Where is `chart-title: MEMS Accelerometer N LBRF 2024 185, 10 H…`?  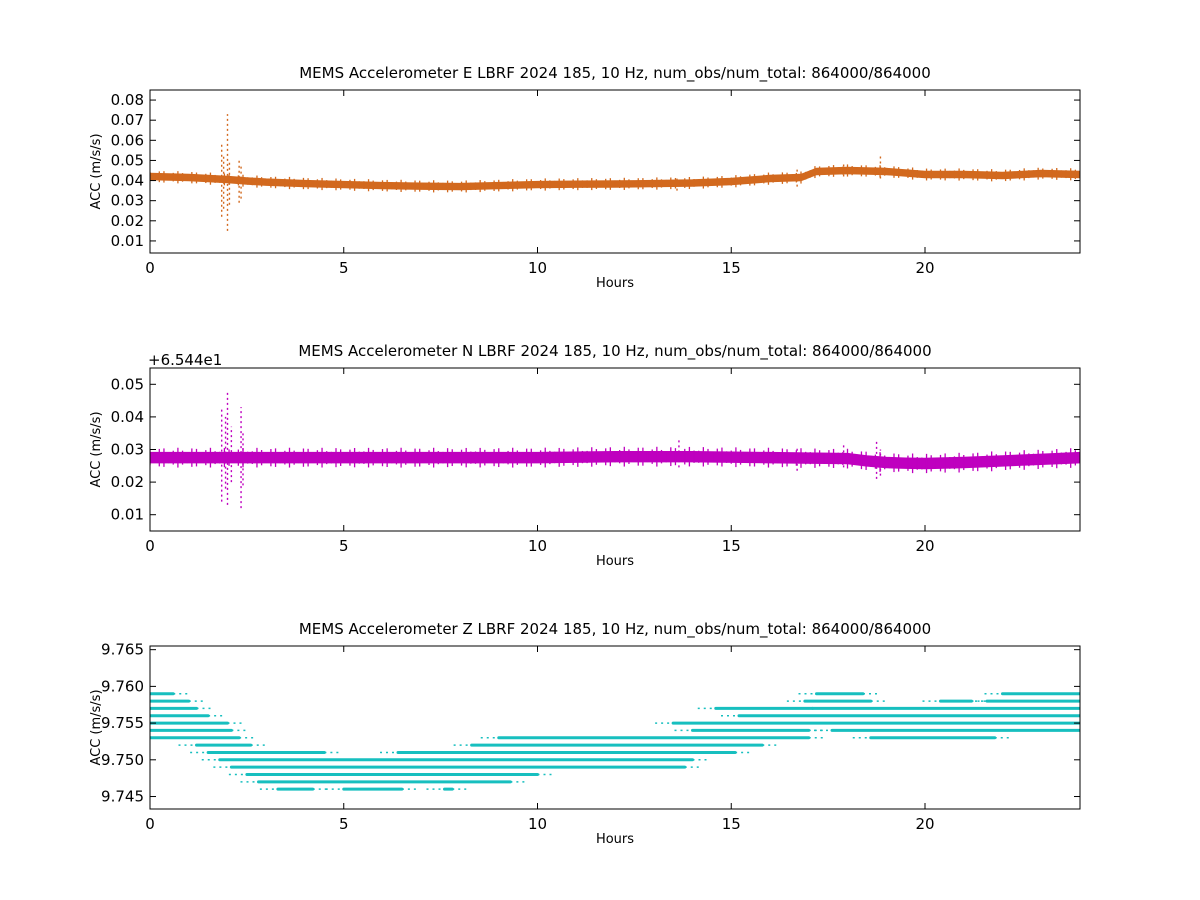 chart-title: MEMS Accelerometer N LBRF 2024 185, 10 H… is located at coordinates (614, 351).